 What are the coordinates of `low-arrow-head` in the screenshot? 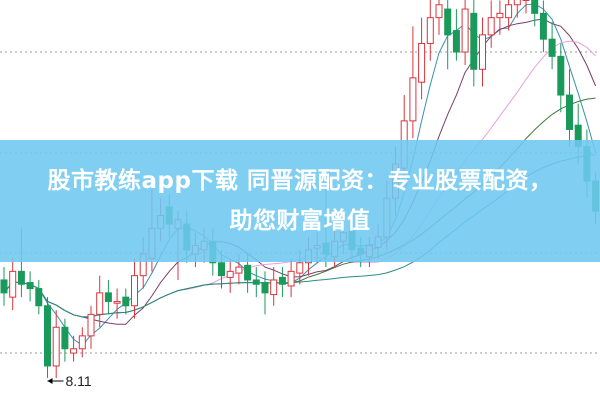 It's located at (50, 381).